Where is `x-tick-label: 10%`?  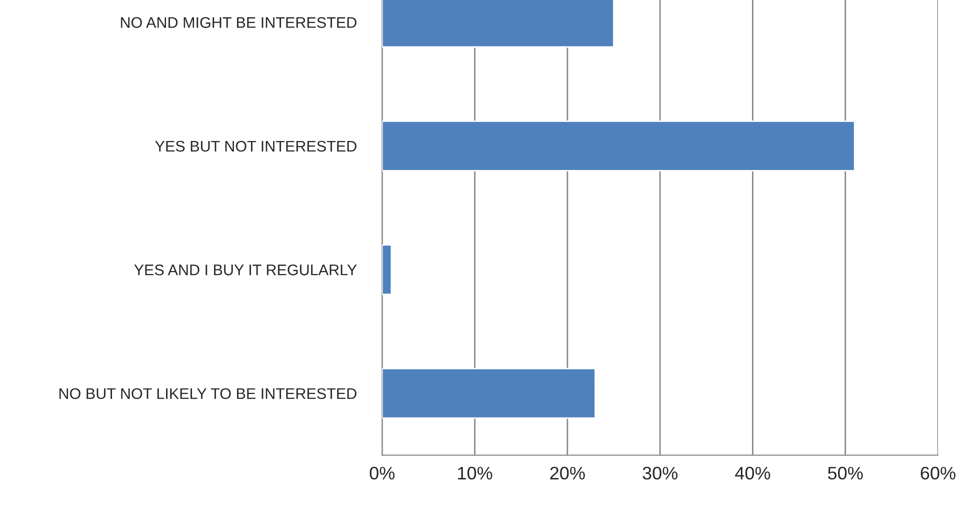
x-tick-label: 10% is located at coordinates (475, 473).